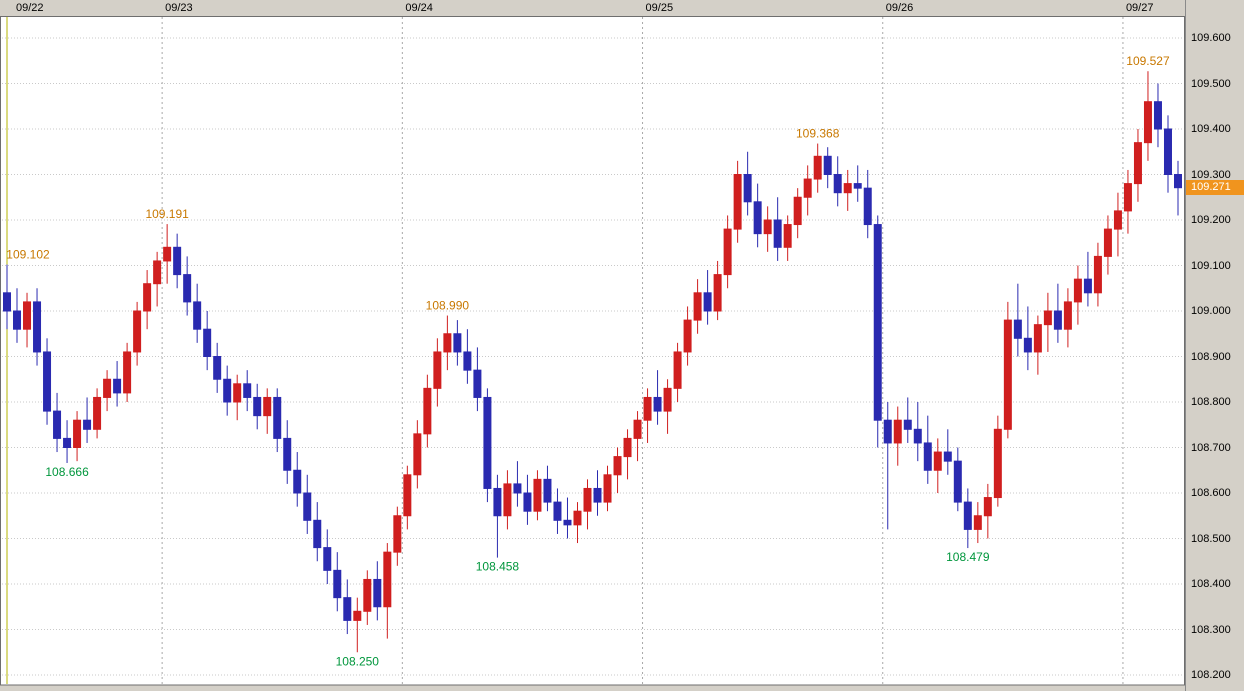  I want to click on price-tick-label: 109.500, so click(1211, 83).